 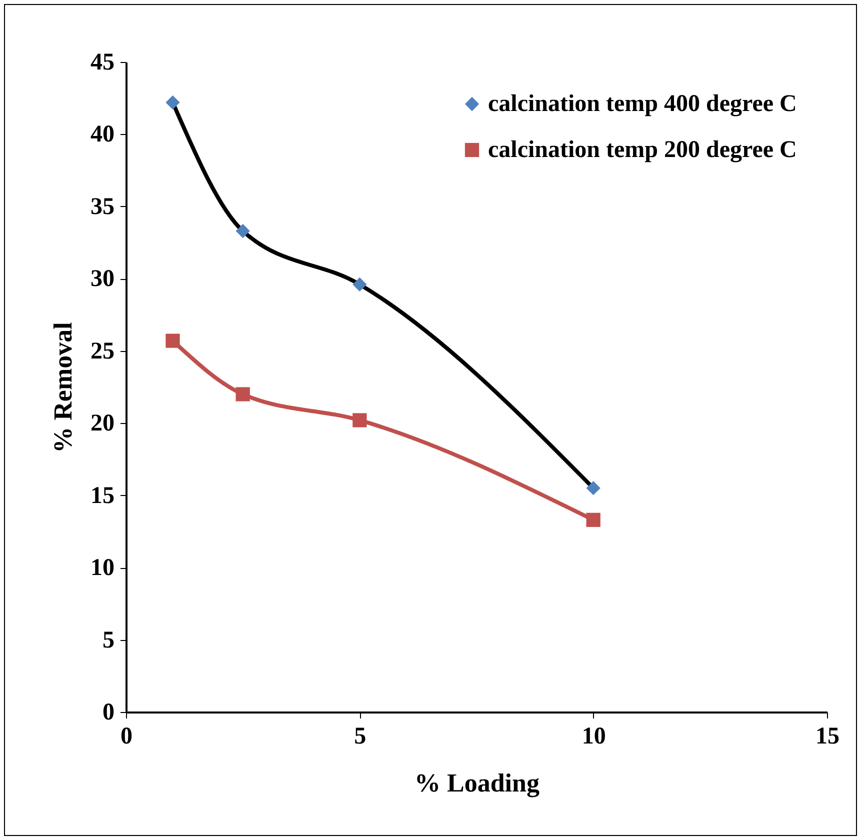 I want to click on y-tick-label: 40, so click(x=102, y=135).